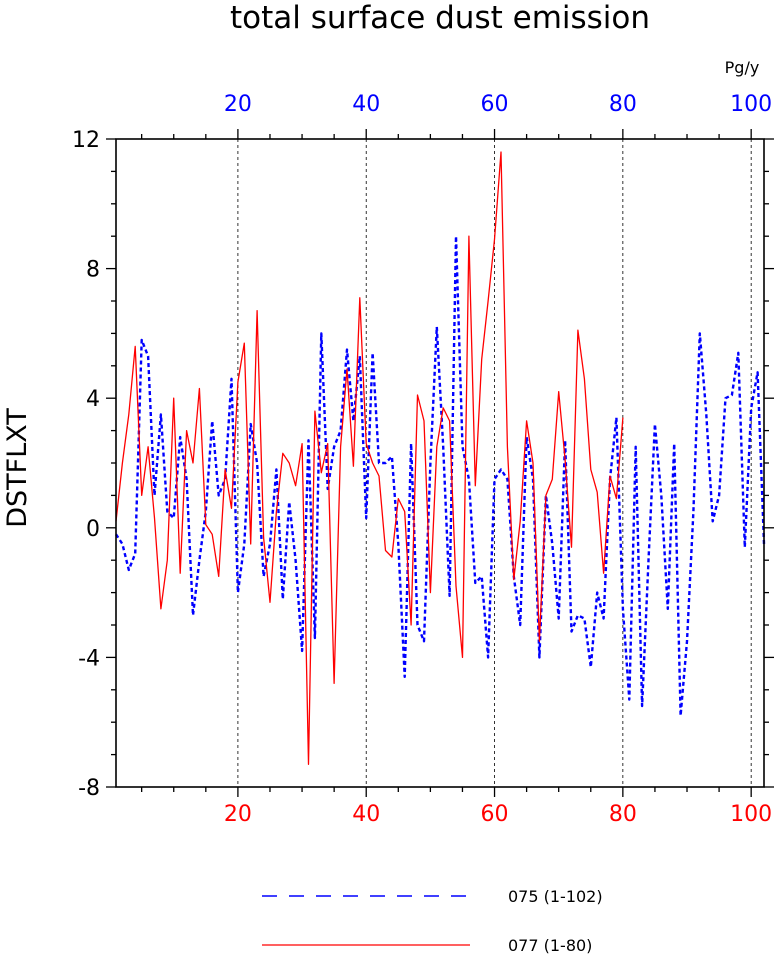 The height and width of the screenshot is (960, 774). What do you see at coordinates (550, 945) in the screenshot?
I see `legend-label: 077 (1-80)` at bounding box center [550, 945].